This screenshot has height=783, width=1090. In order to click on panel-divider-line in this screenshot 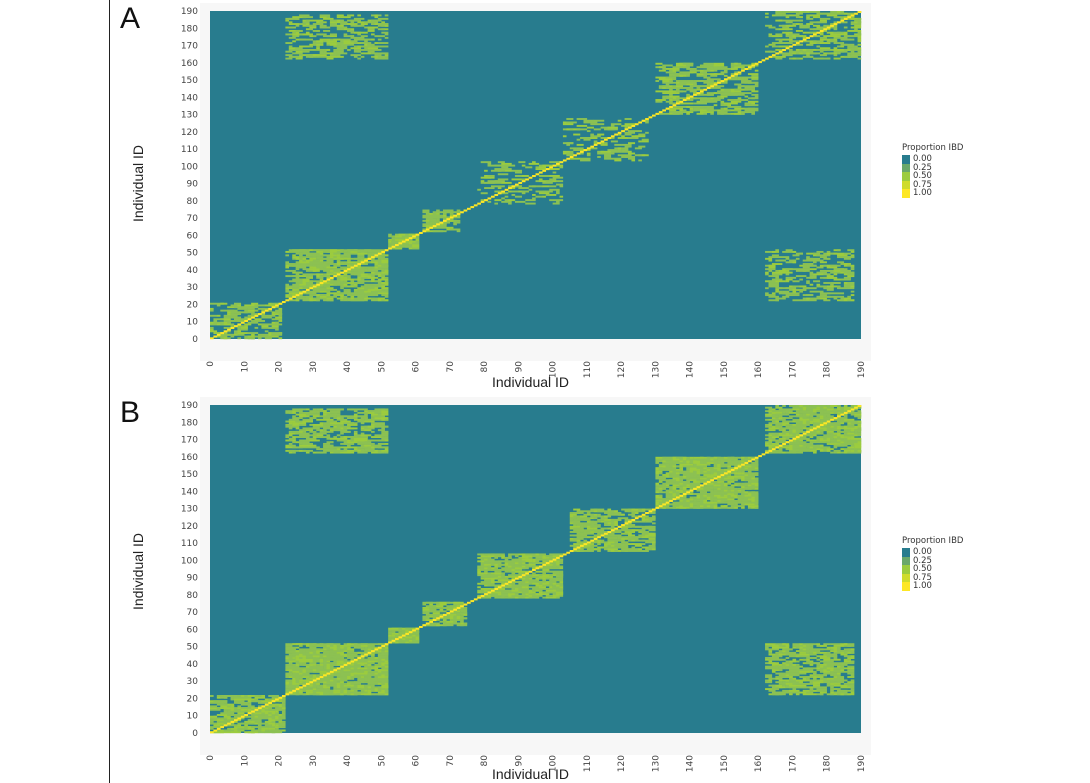, I will do `click(109, 391)`.